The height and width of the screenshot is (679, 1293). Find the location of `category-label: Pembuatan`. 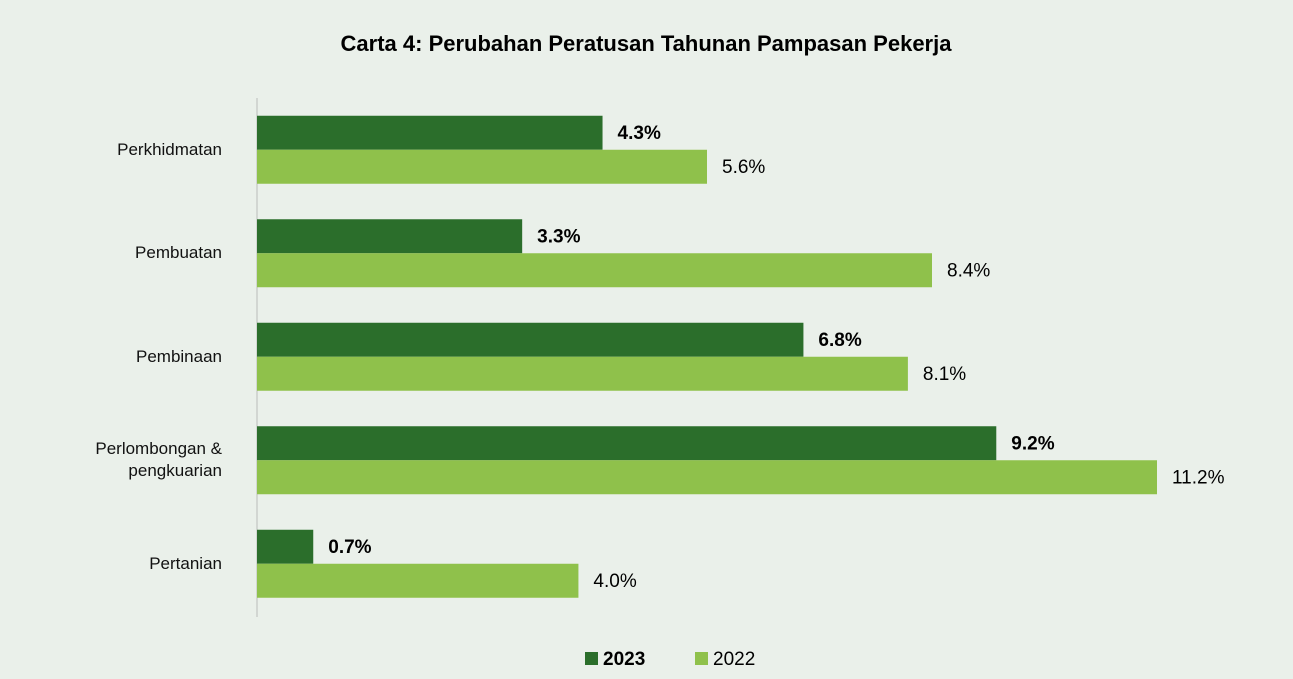

category-label: Pembuatan is located at coordinates (178, 253).